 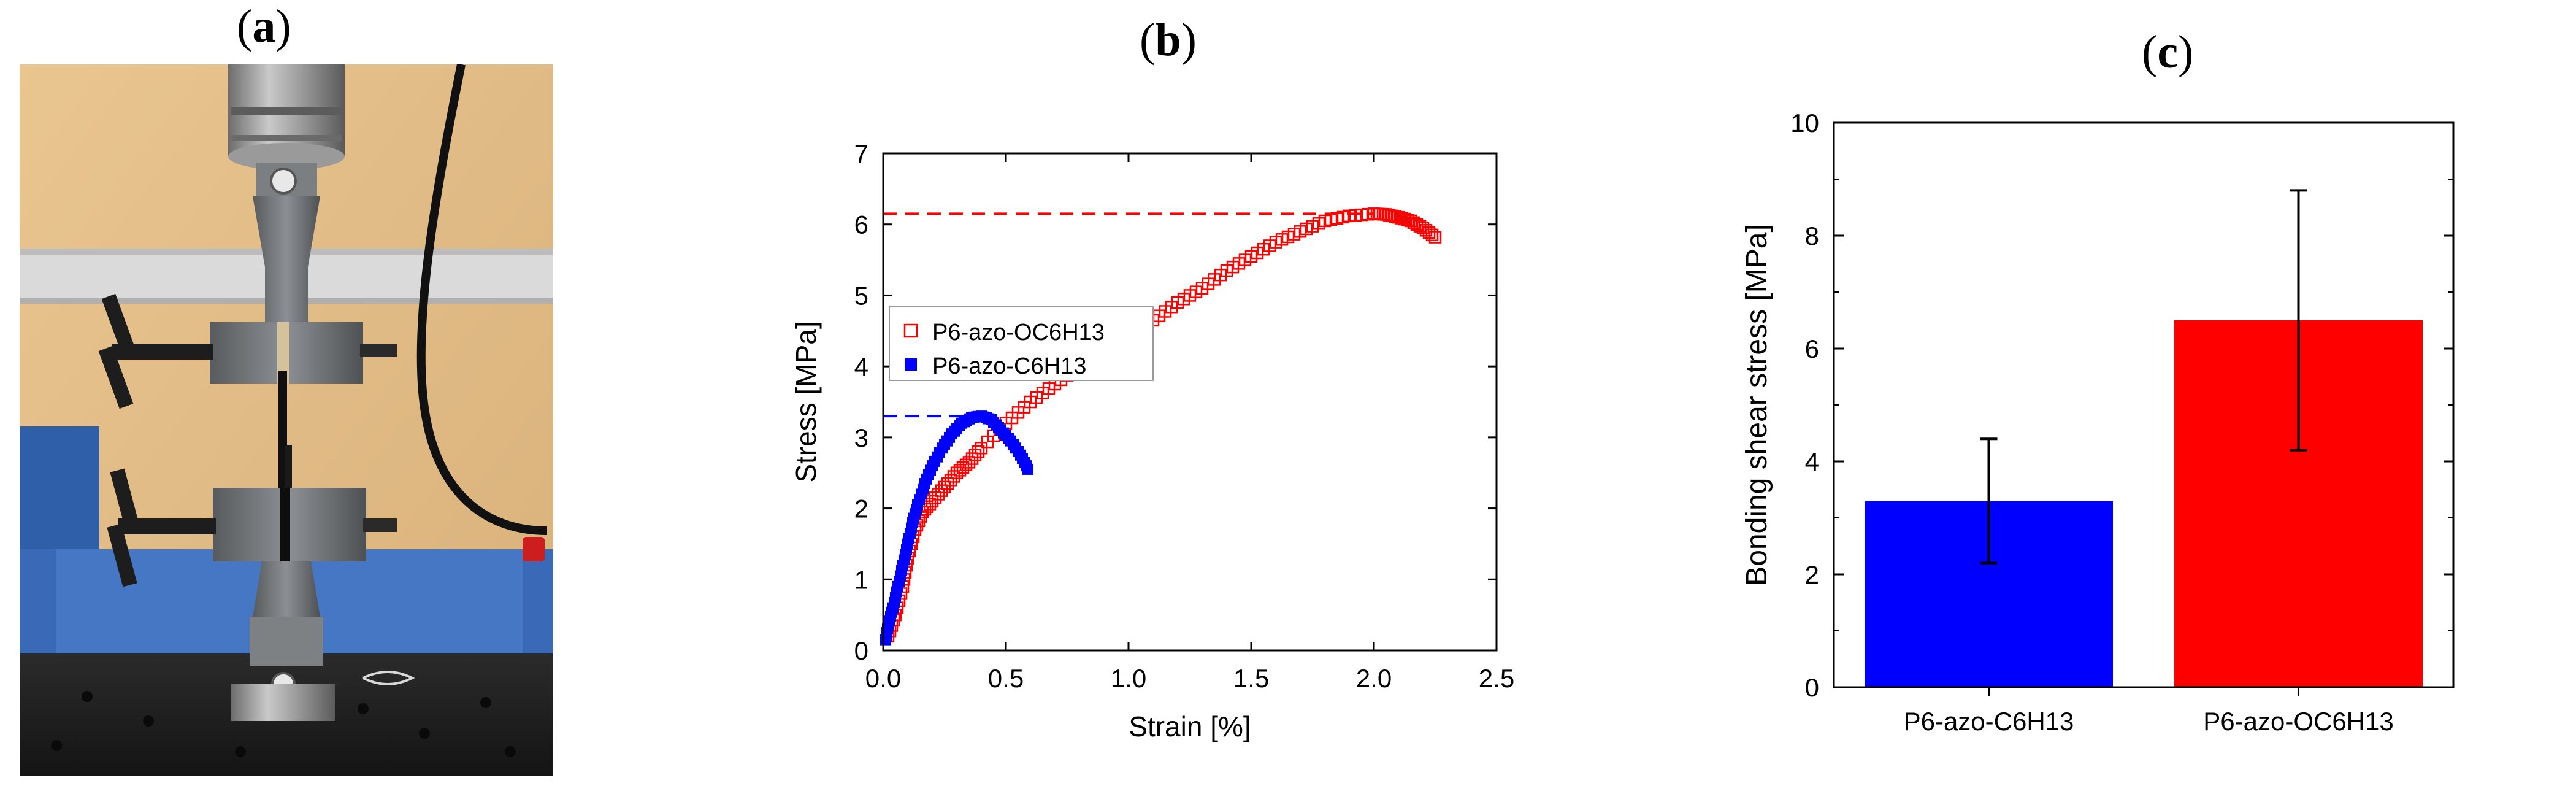 I want to click on legend-box, so click(x=1021, y=343).